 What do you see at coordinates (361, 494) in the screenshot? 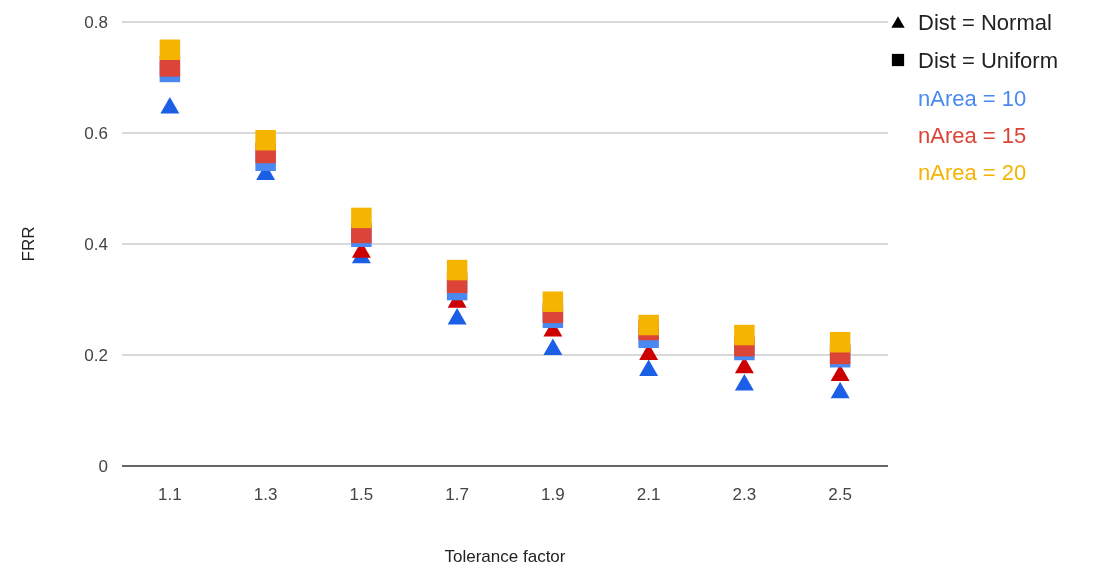
I see `x-tick-label: 1.5` at bounding box center [361, 494].